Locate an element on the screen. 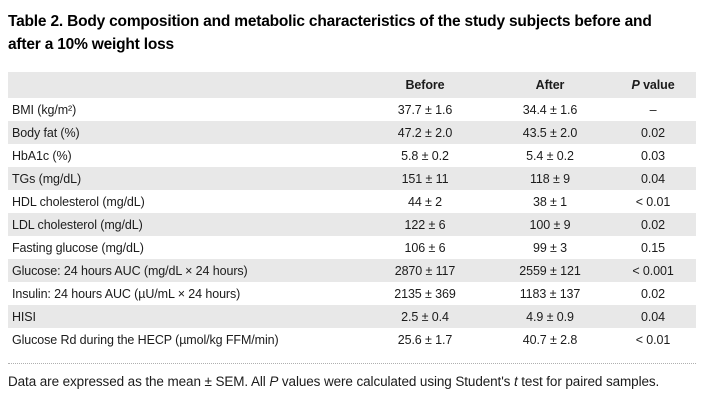 The width and height of the screenshot is (704, 420). row-label: HDL cholesterol (mg/dL) is located at coordinates (78, 201).